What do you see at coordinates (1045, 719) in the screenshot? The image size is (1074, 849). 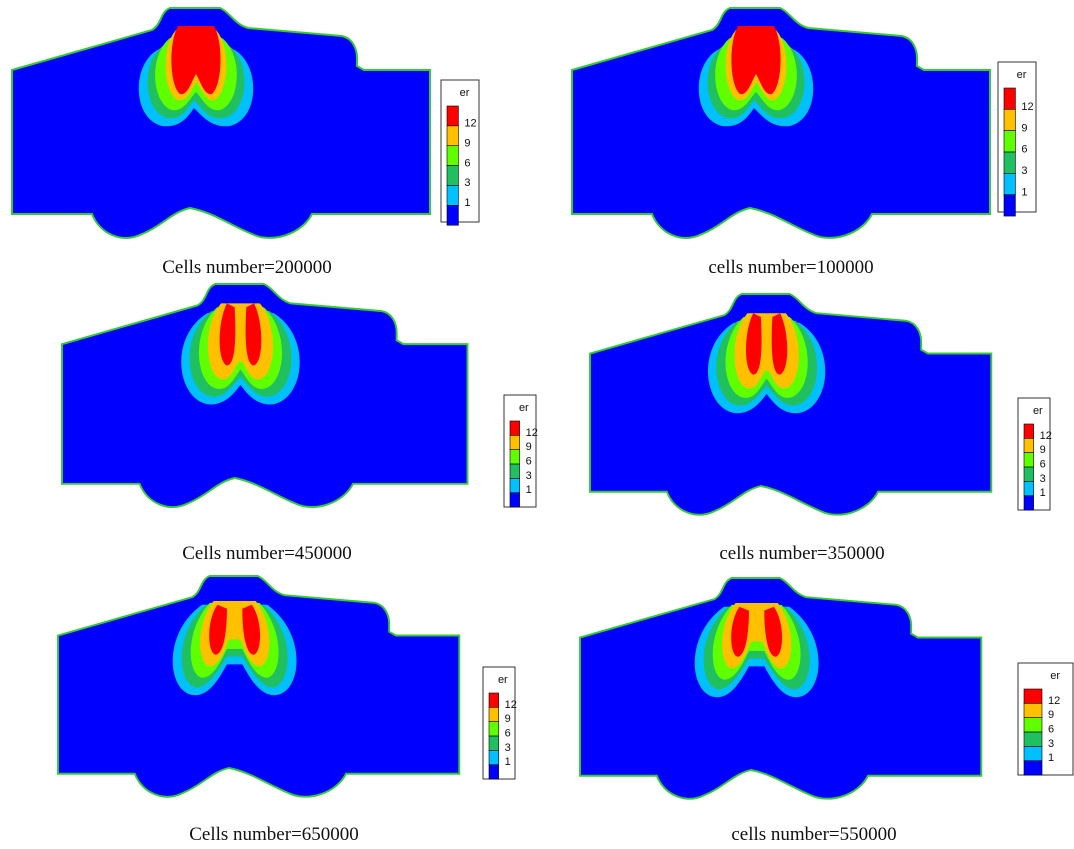 I see `legend-panel-6: er 12 9 6 3 1` at bounding box center [1045, 719].